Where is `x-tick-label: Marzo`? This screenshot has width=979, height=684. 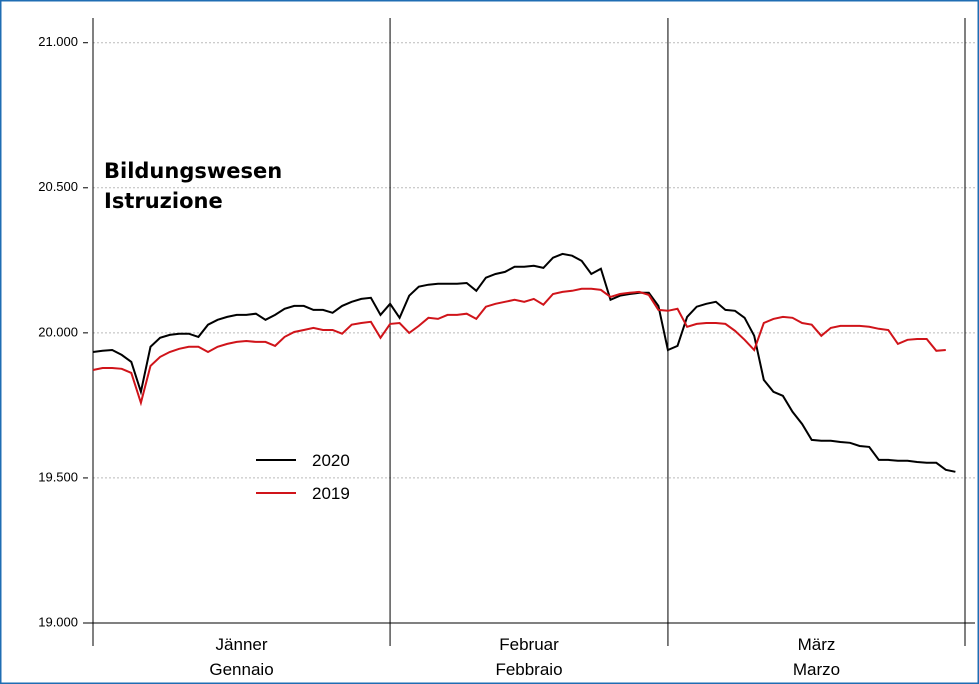
x-tick-label: Marzo is located at coordinates (816, 669).